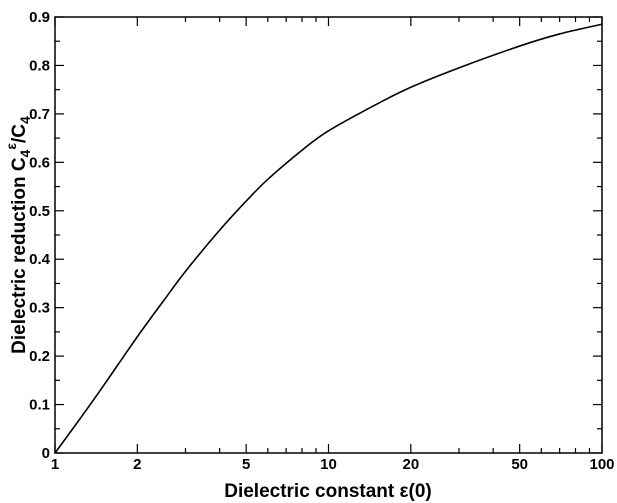 The height and width of the screenshot is (503, 617). I want to click on y-tick-label: 0.4, so click(40, 259).